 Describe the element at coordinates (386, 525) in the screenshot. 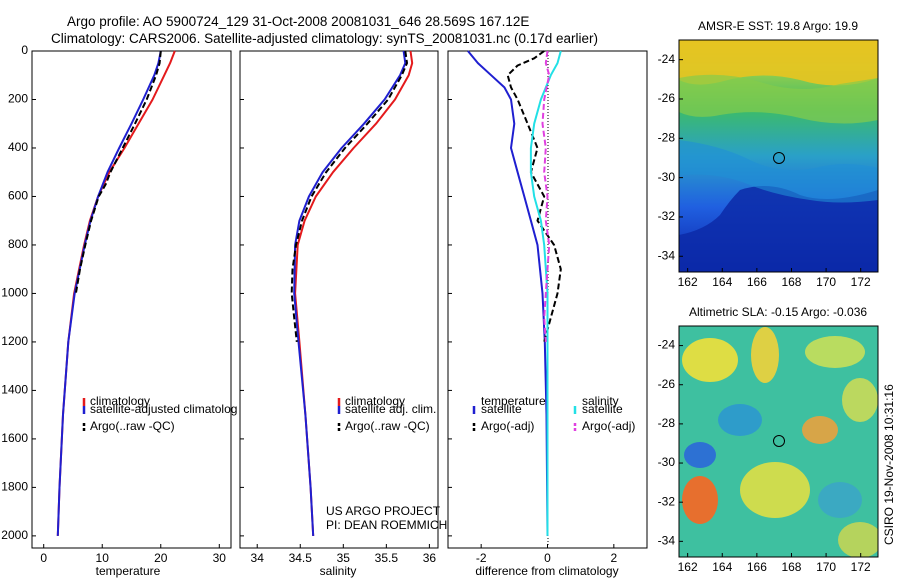

I see `pi-annotation: PI: DEAN ROEMMICH` at that location.